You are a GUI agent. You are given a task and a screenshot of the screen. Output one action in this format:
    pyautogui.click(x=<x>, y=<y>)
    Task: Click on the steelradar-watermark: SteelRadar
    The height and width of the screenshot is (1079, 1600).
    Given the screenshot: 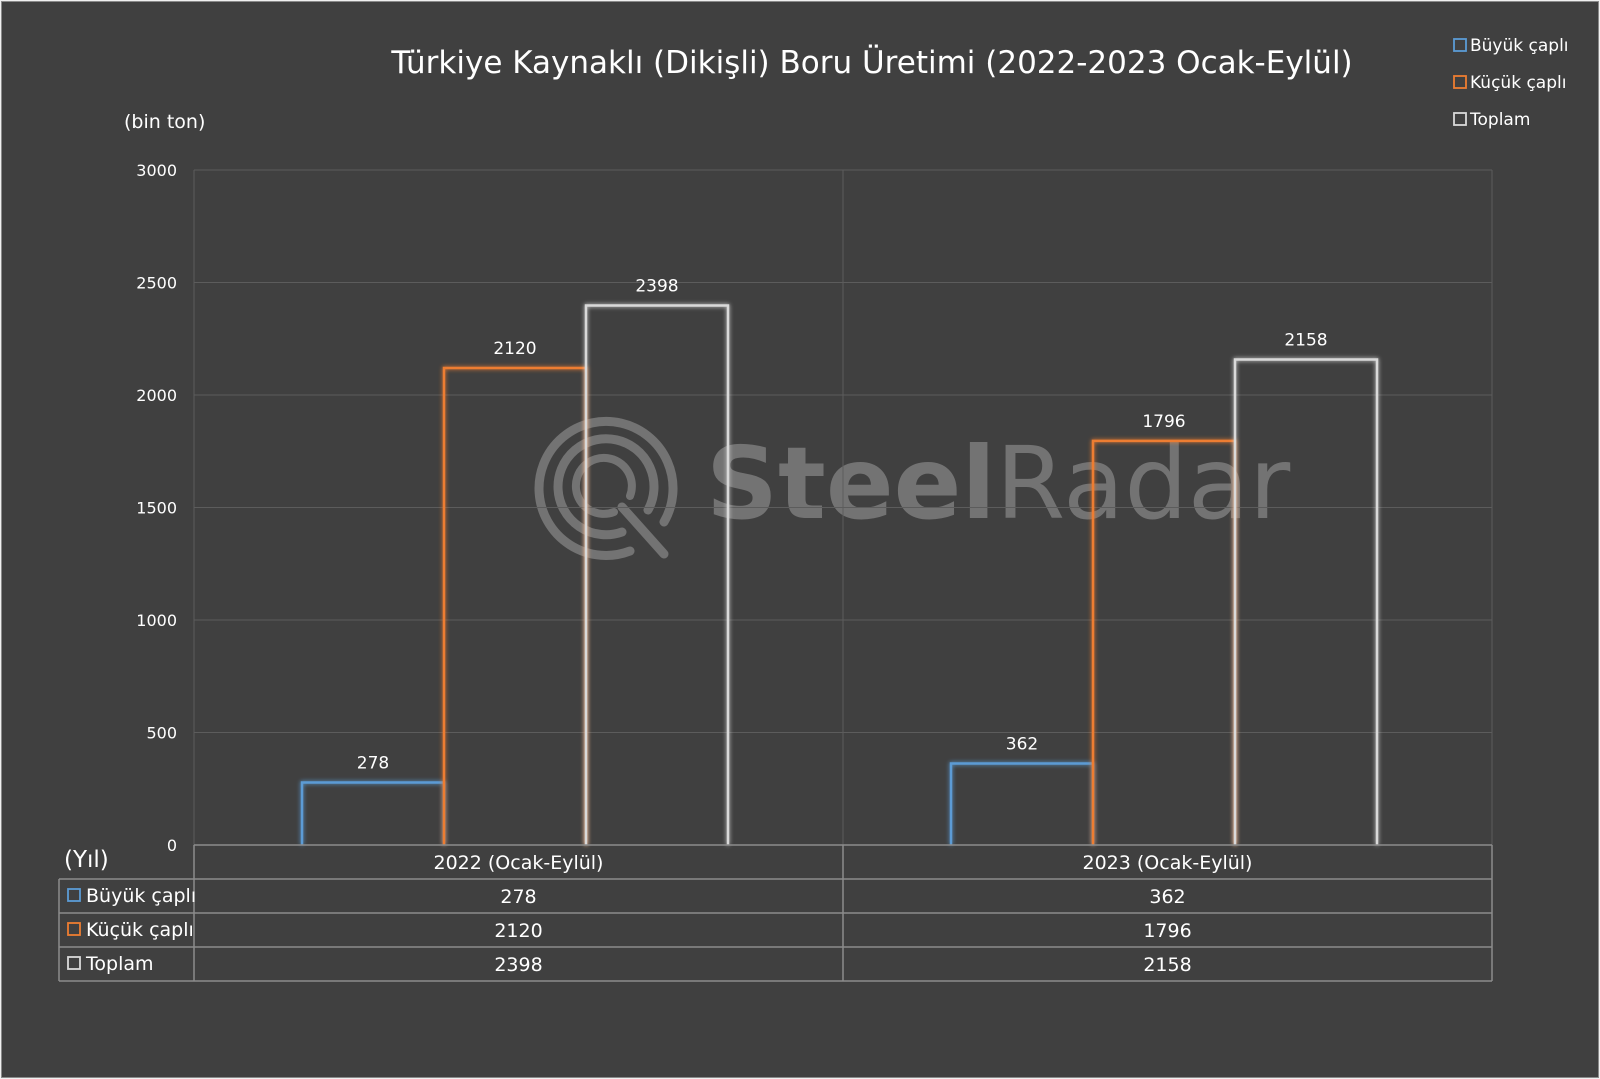 What is the action you would take?
    pyautogui.click(x=912, y=488)
    